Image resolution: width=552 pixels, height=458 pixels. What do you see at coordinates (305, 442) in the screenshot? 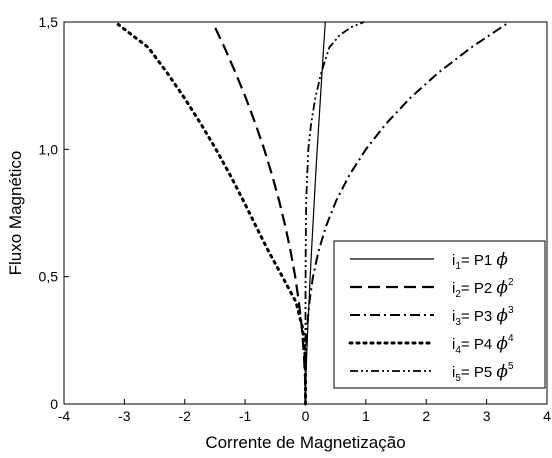
I see `x-axis-label: Corrente de Magnetização` at bounding box center [305, 442].